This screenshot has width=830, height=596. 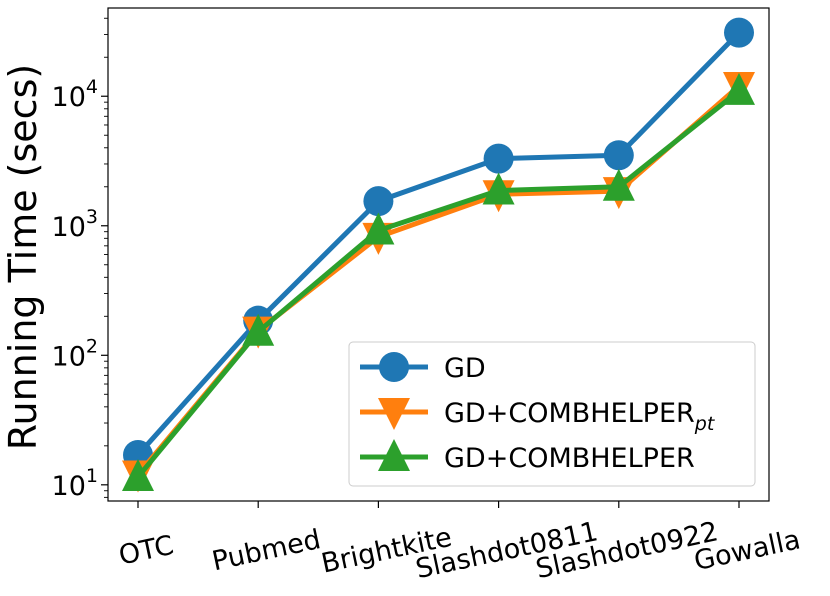 What do you see at coordinates (75, 94) in the screenshot?
I see `y-tick-label: 10⁴` at bounding box center [75, 94].